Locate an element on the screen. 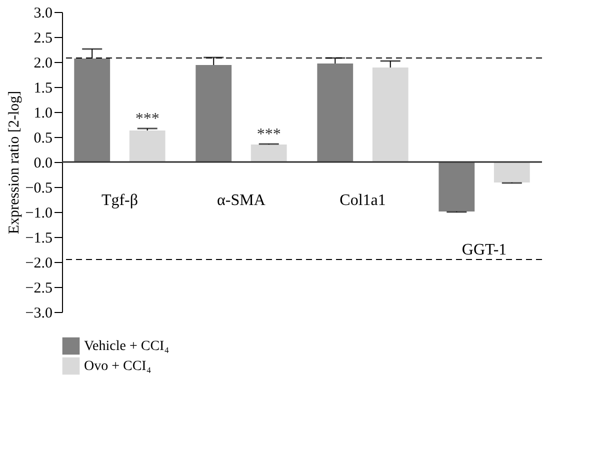 This screenshot has height=449, width=611. x-tick-label: Col1a1 is located at coordinates (363, 200).